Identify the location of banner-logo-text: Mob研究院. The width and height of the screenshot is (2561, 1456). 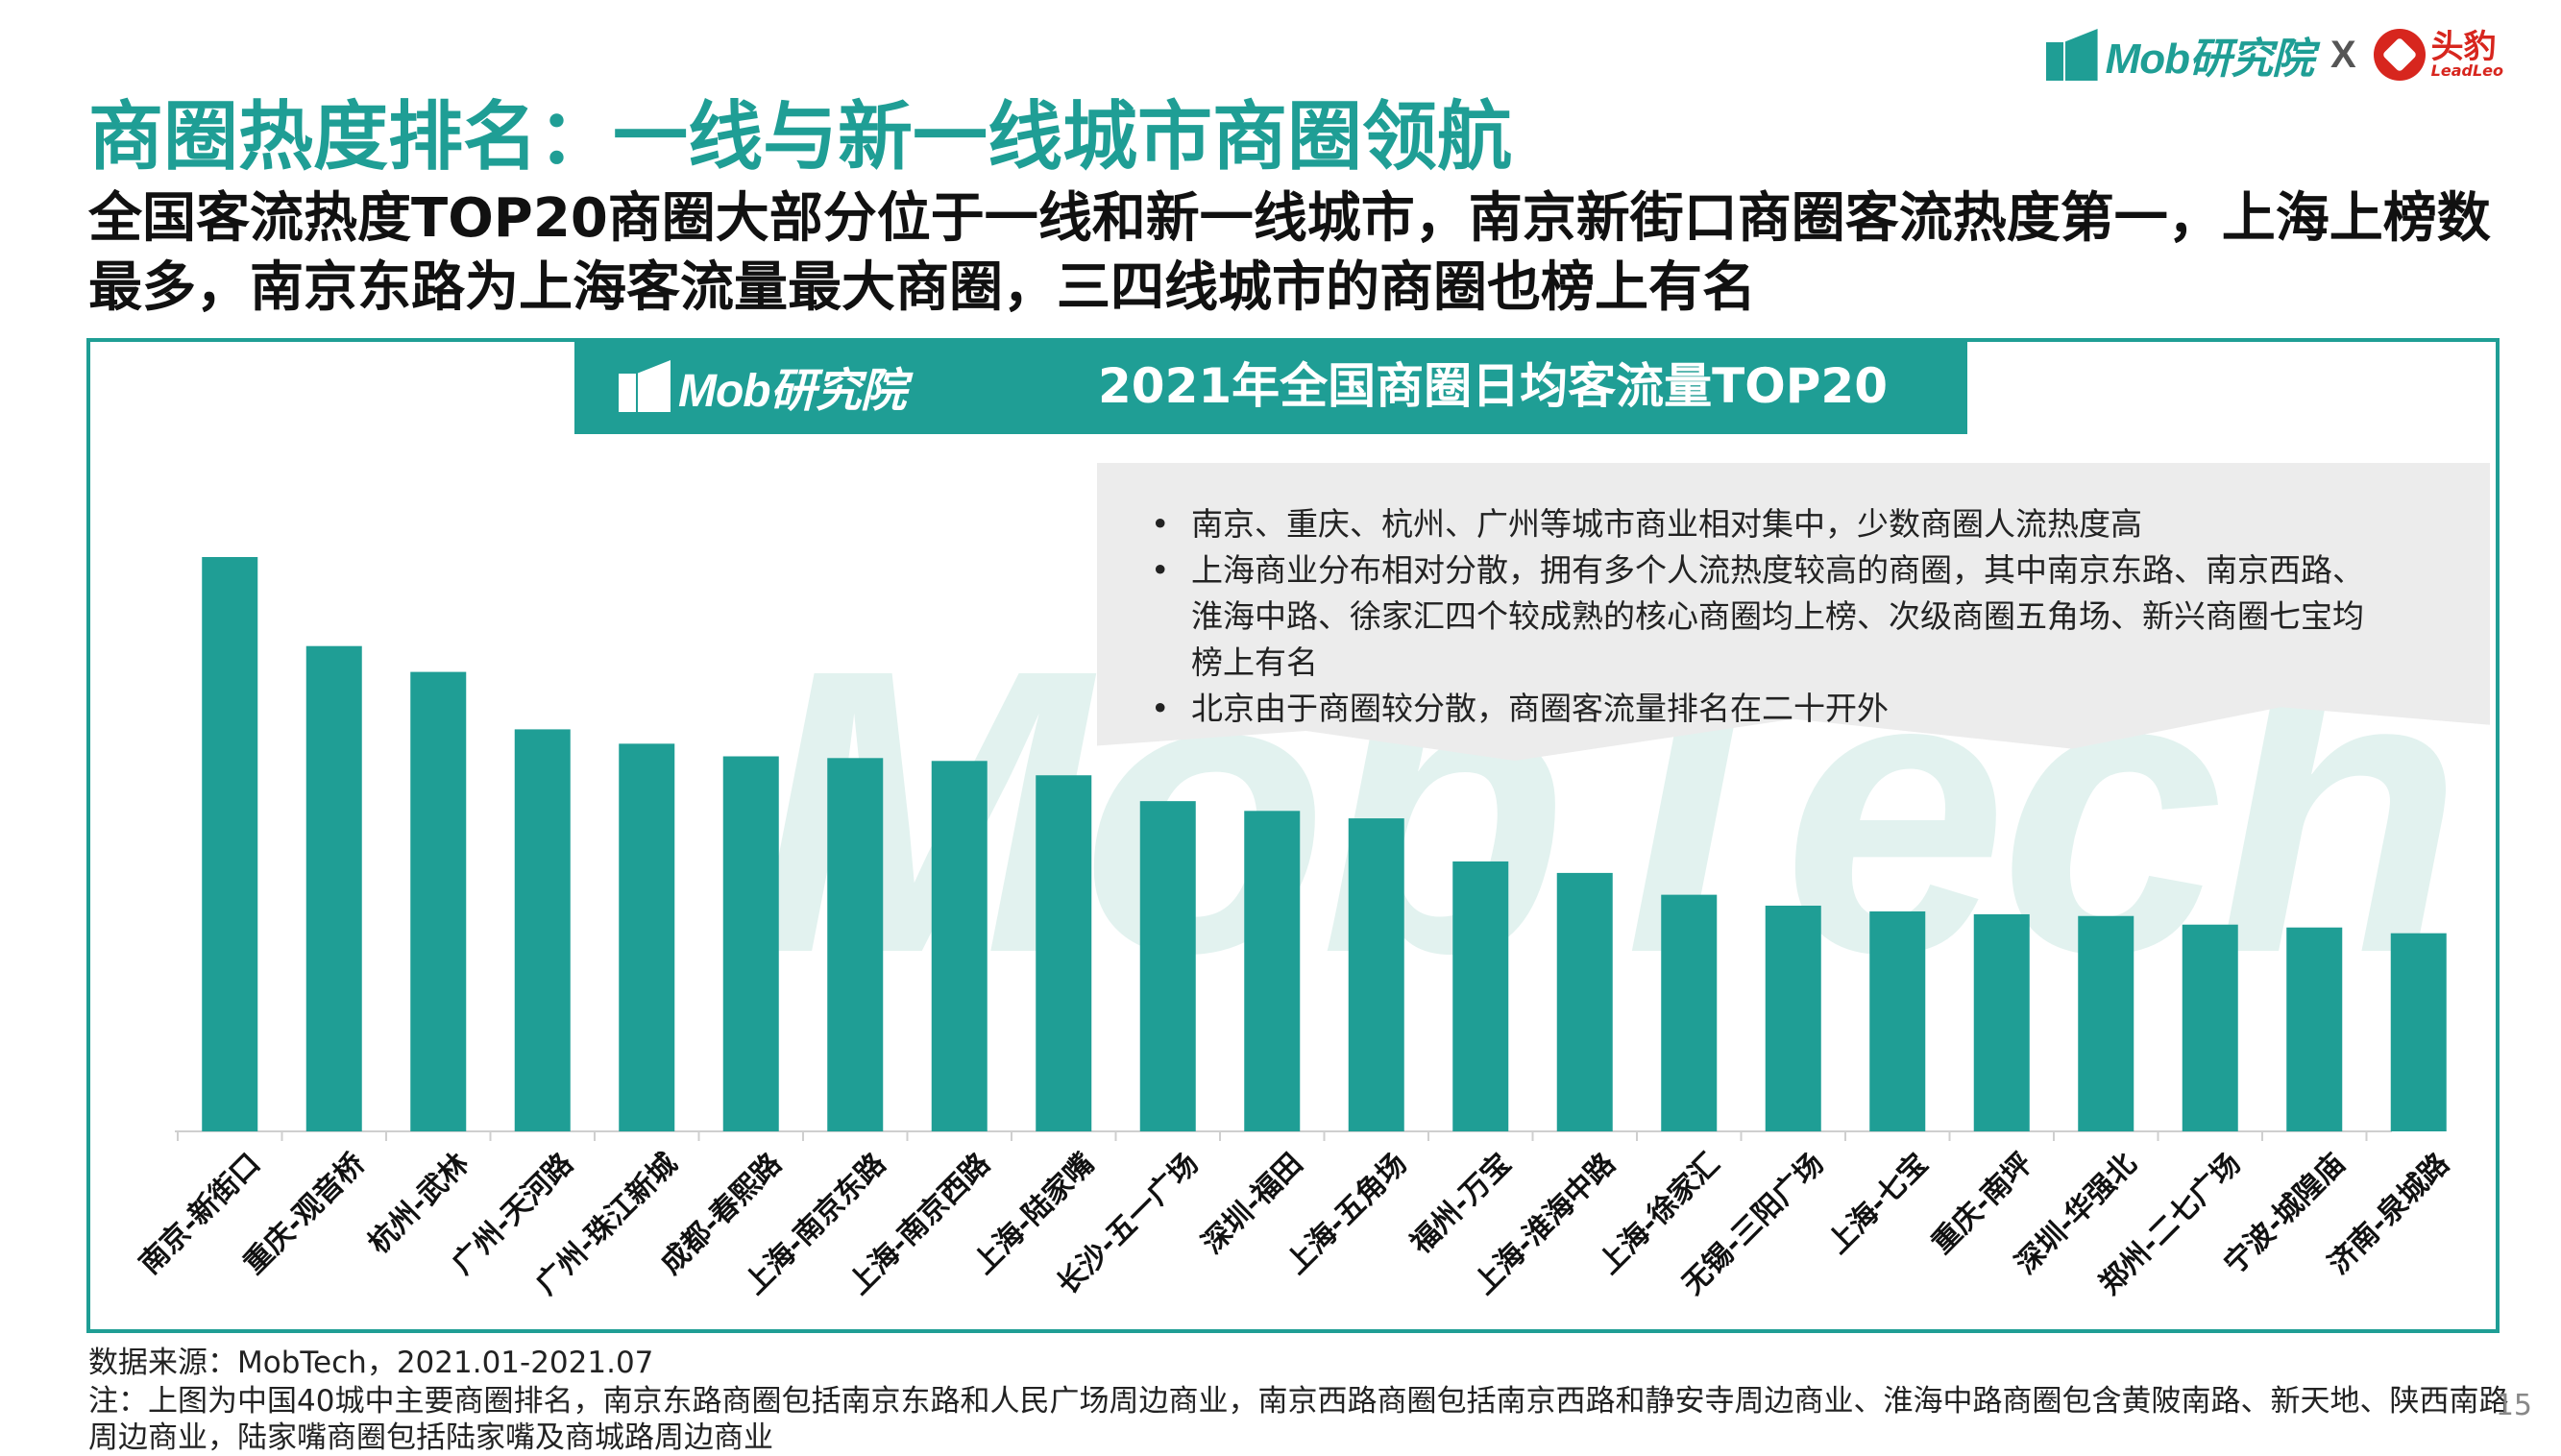
(792, 392).